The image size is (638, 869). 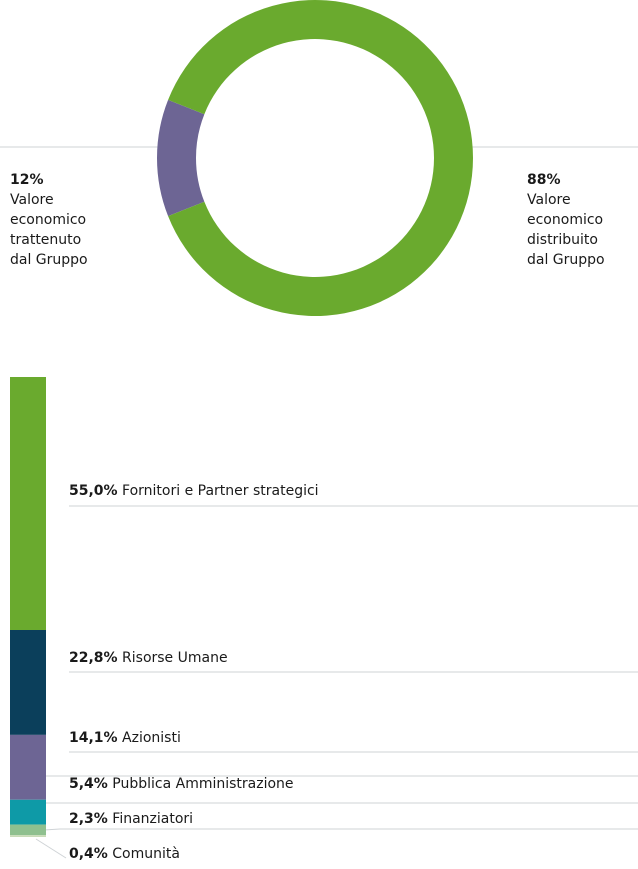 I want to click on segment-category: Comunità, so click(x=146, y=854).